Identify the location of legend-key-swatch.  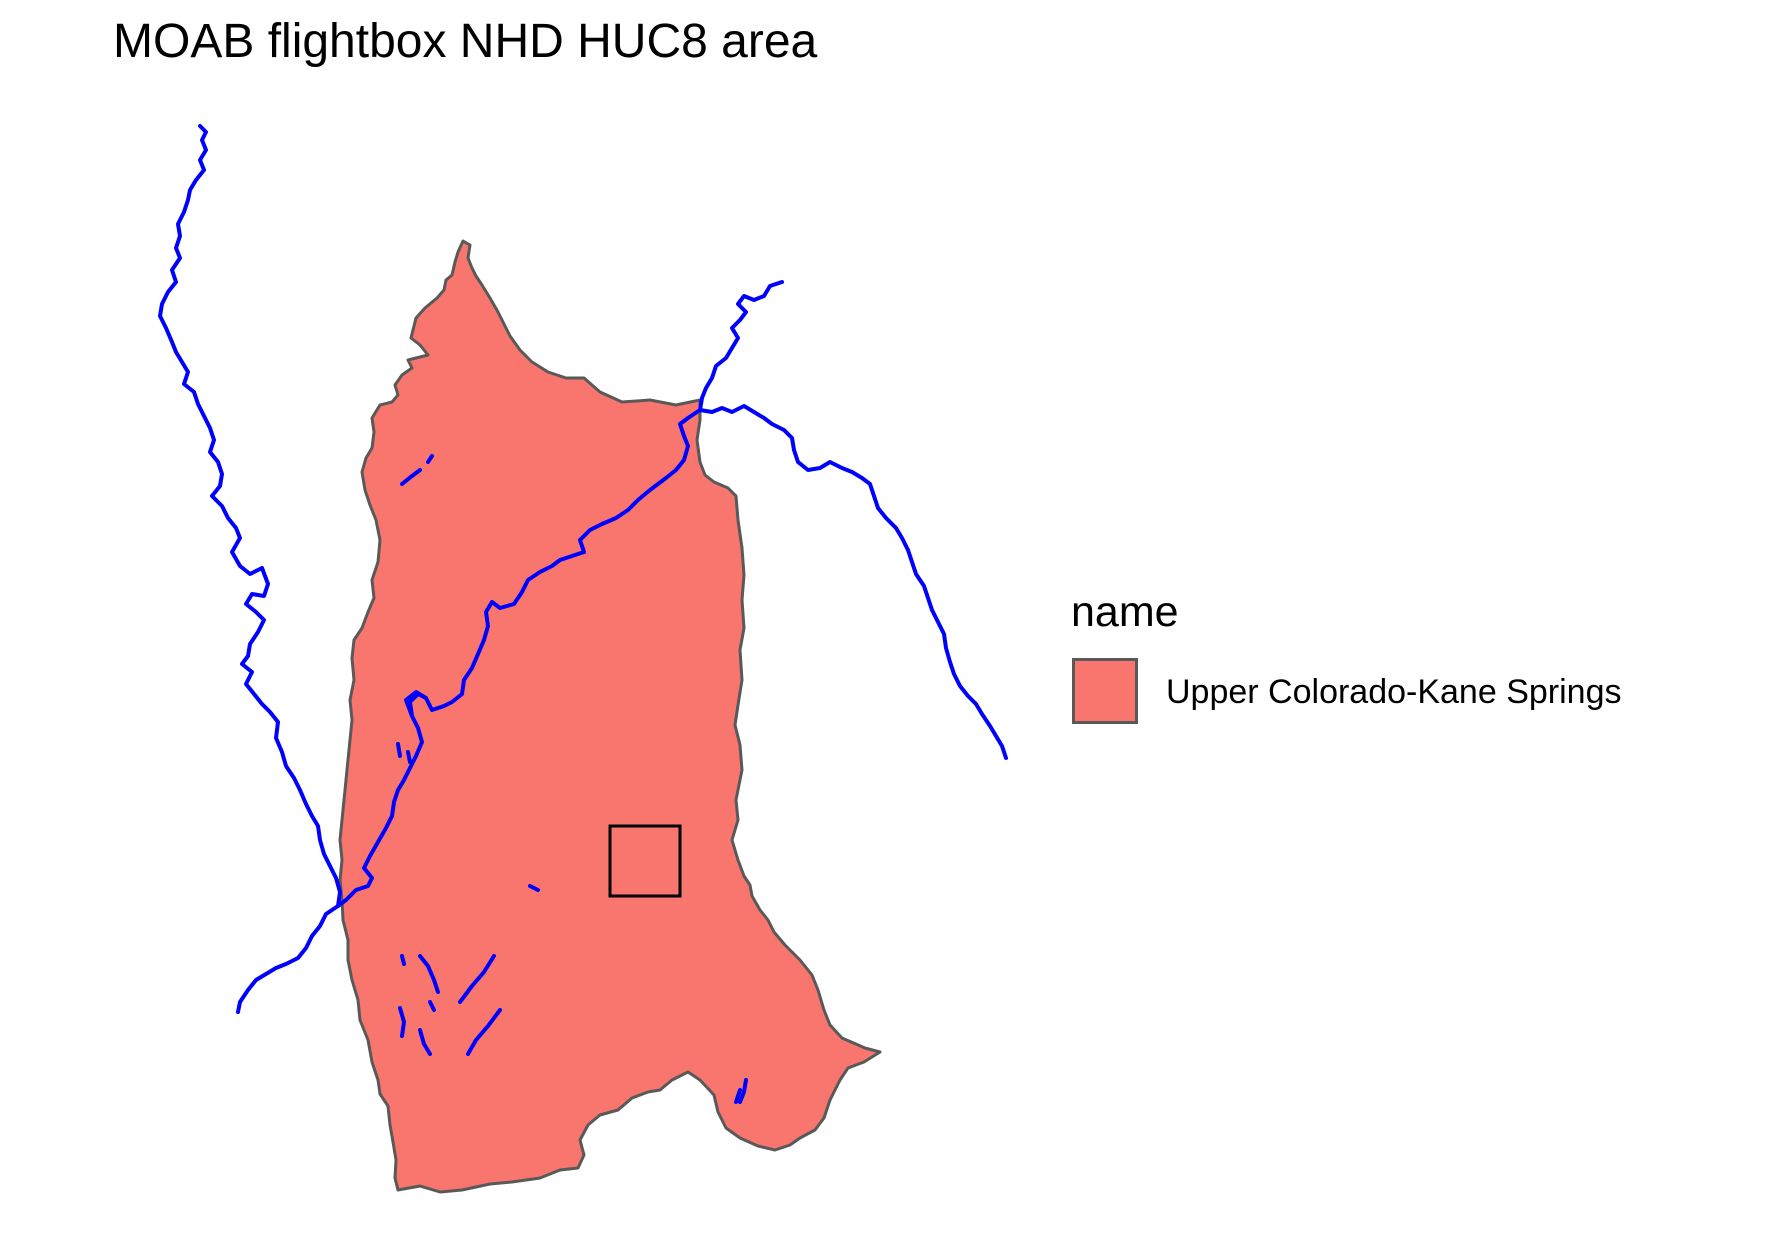
(1105, 691).